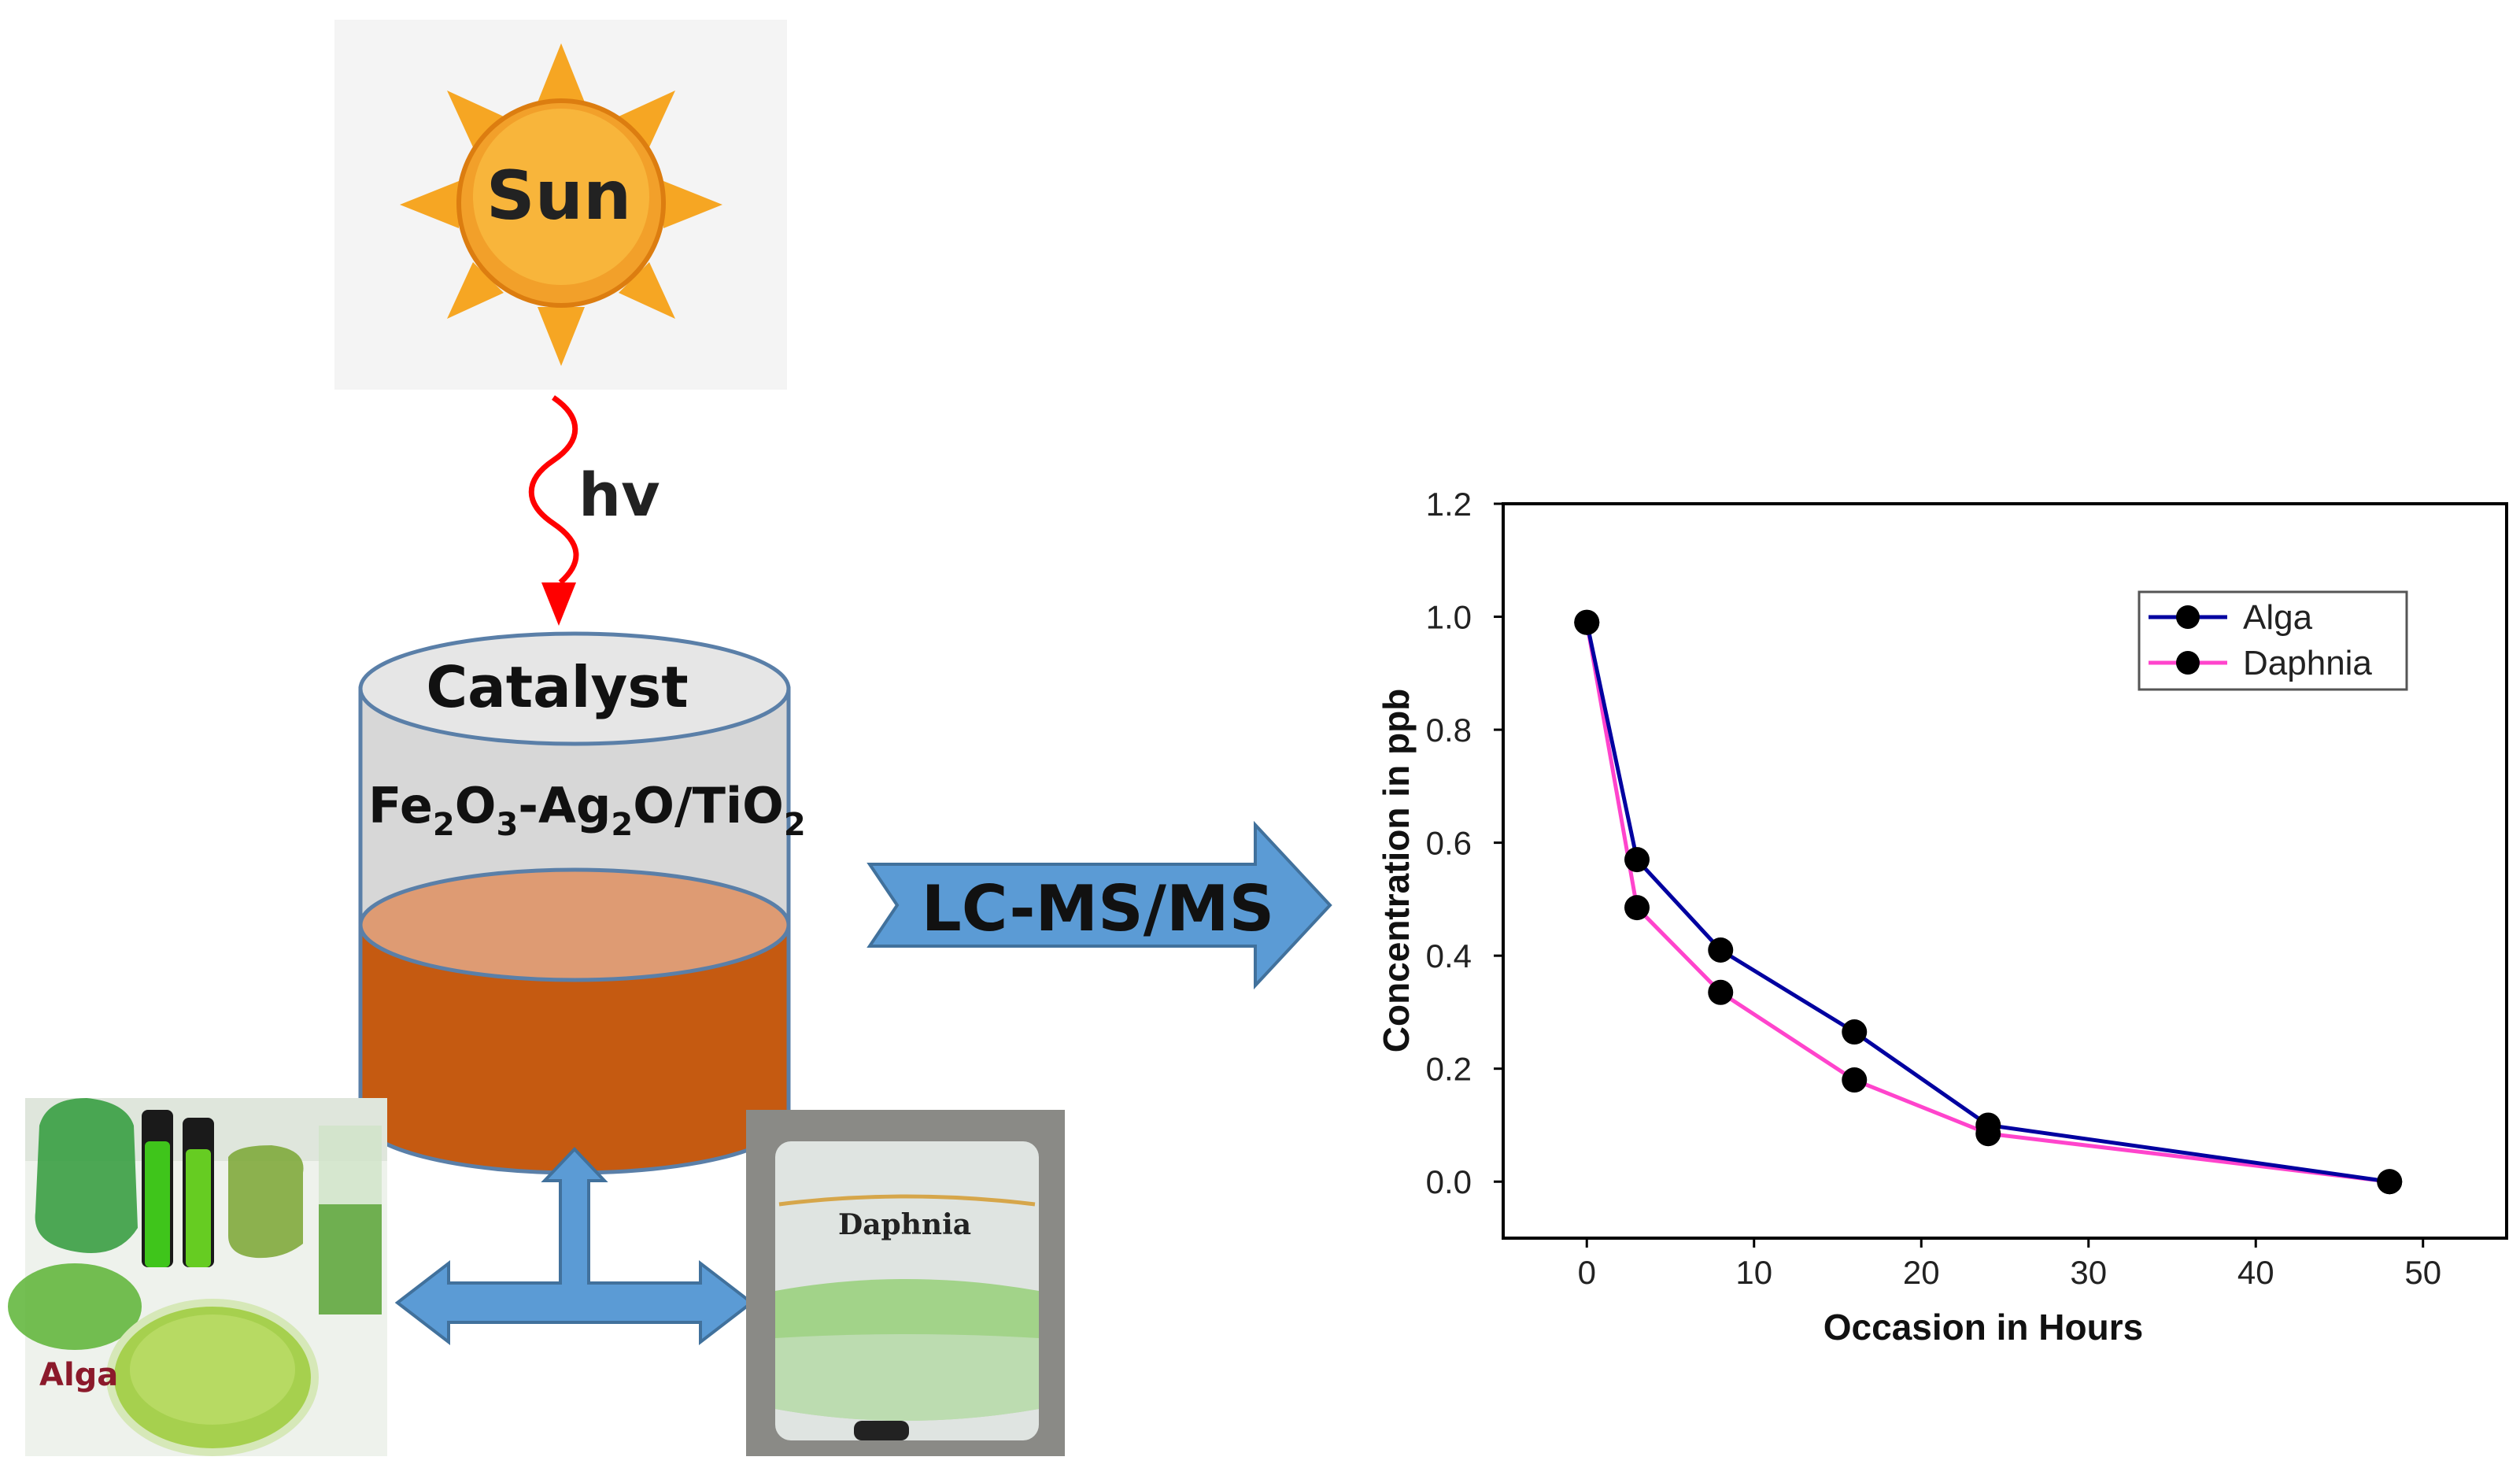 Image resolution: width=2520 pixels, height=1479 pixels. I want to click on y-tick-label: 0.0, so click(1449, 1181).